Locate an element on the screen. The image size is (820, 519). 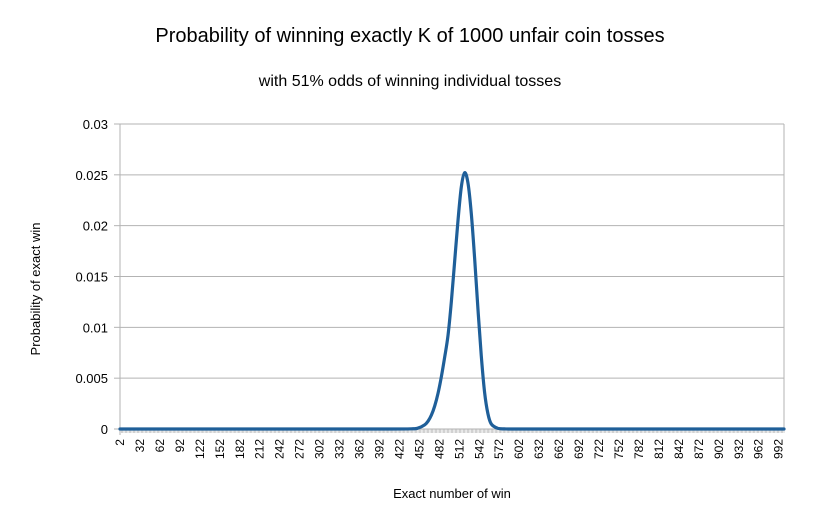
x-tick-label: 782 is located at coordinates (639, 449).